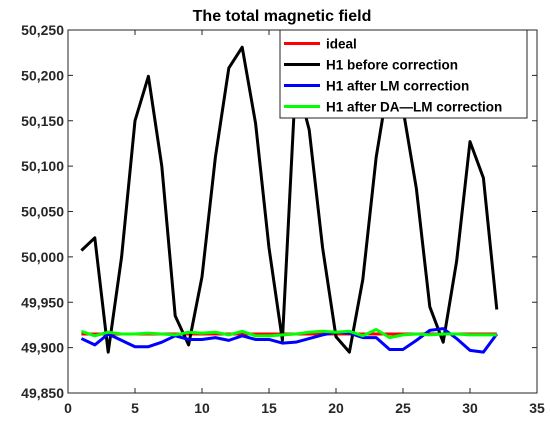  Describe the element at coordinates (202, 408) in the screenshot. I see `x-tick-label: 10` at that location.